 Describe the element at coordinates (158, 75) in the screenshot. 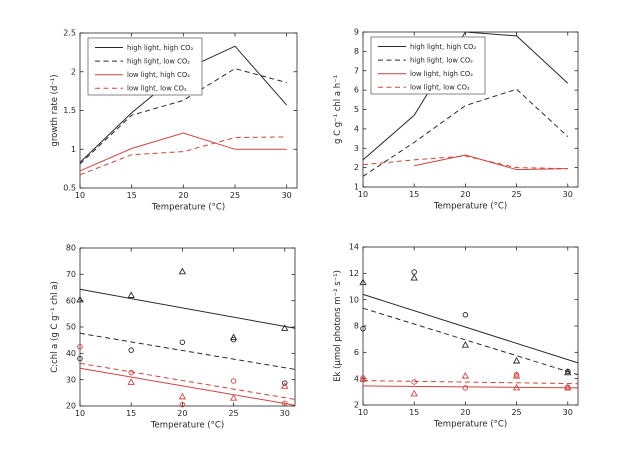

I see `legend-entry-label: low light, high CO₂` at that location.